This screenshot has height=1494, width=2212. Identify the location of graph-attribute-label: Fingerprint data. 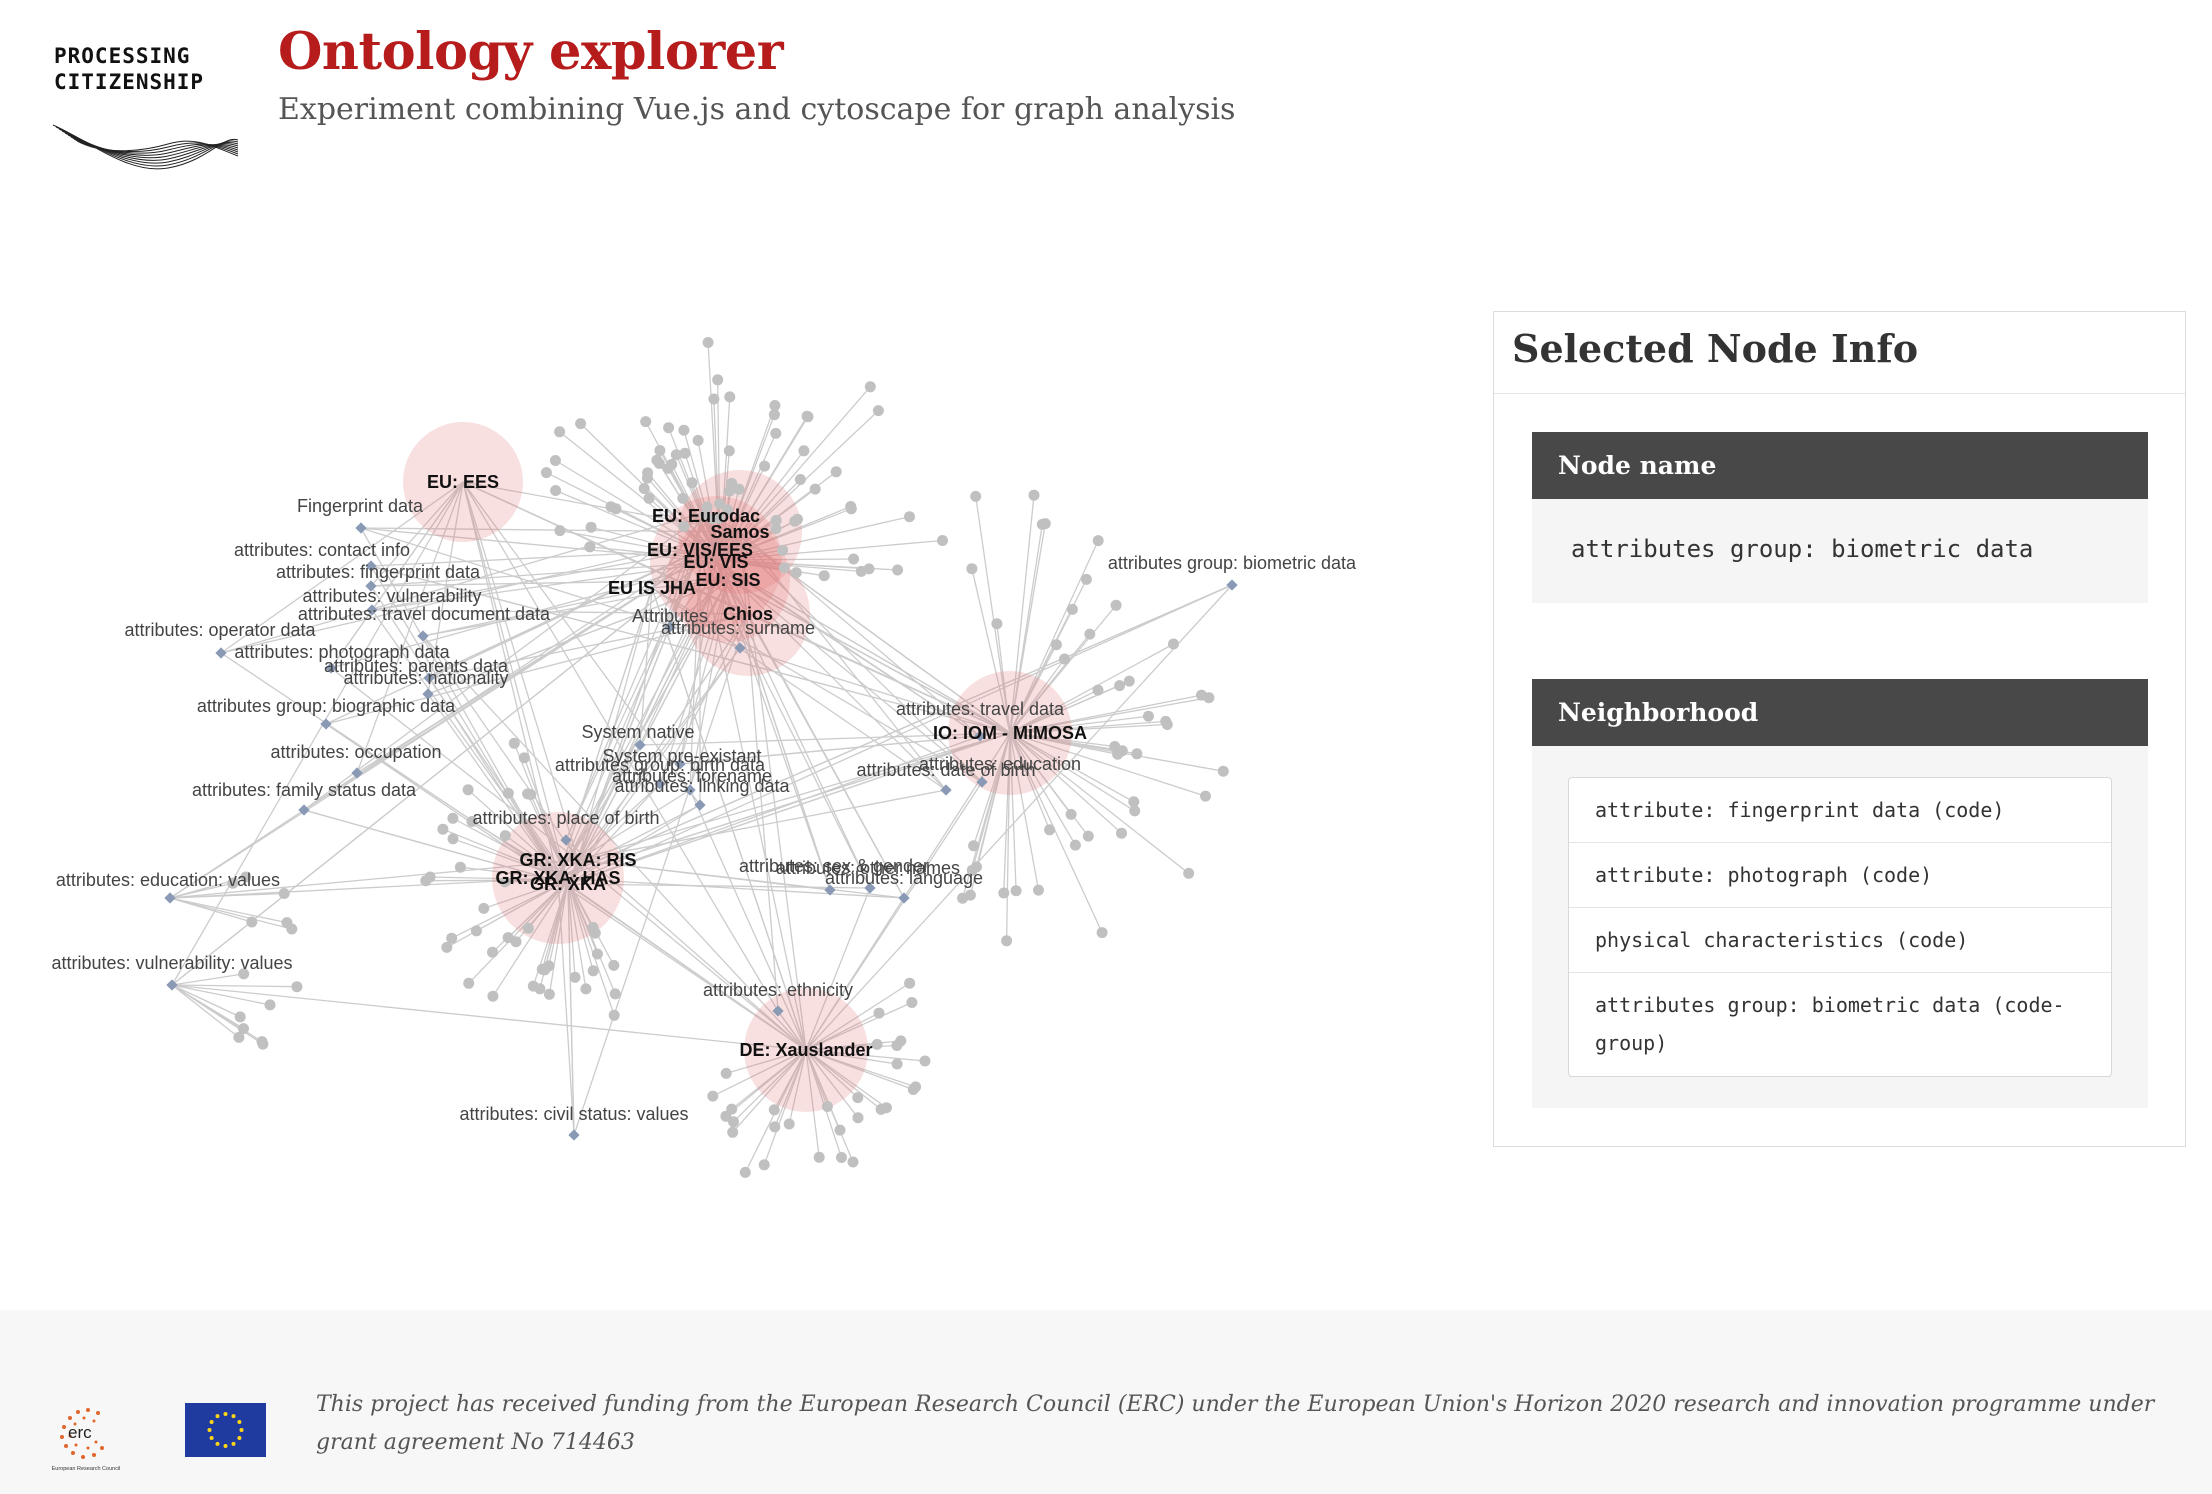
(360, 506).